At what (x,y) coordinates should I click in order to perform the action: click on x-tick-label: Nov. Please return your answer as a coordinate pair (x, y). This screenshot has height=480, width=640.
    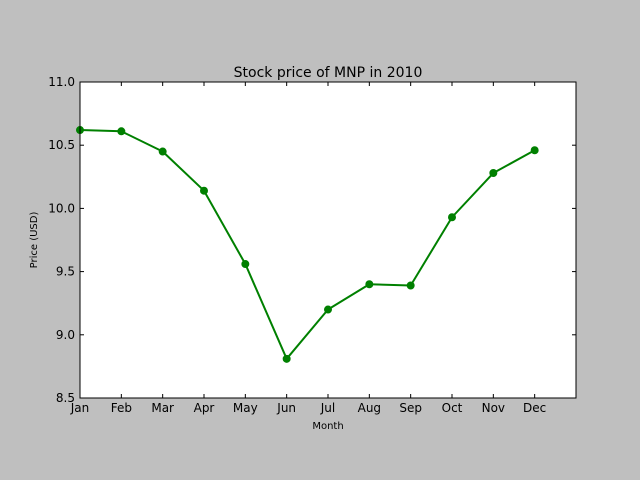
    Looking at the image, I should click on (493, 408).